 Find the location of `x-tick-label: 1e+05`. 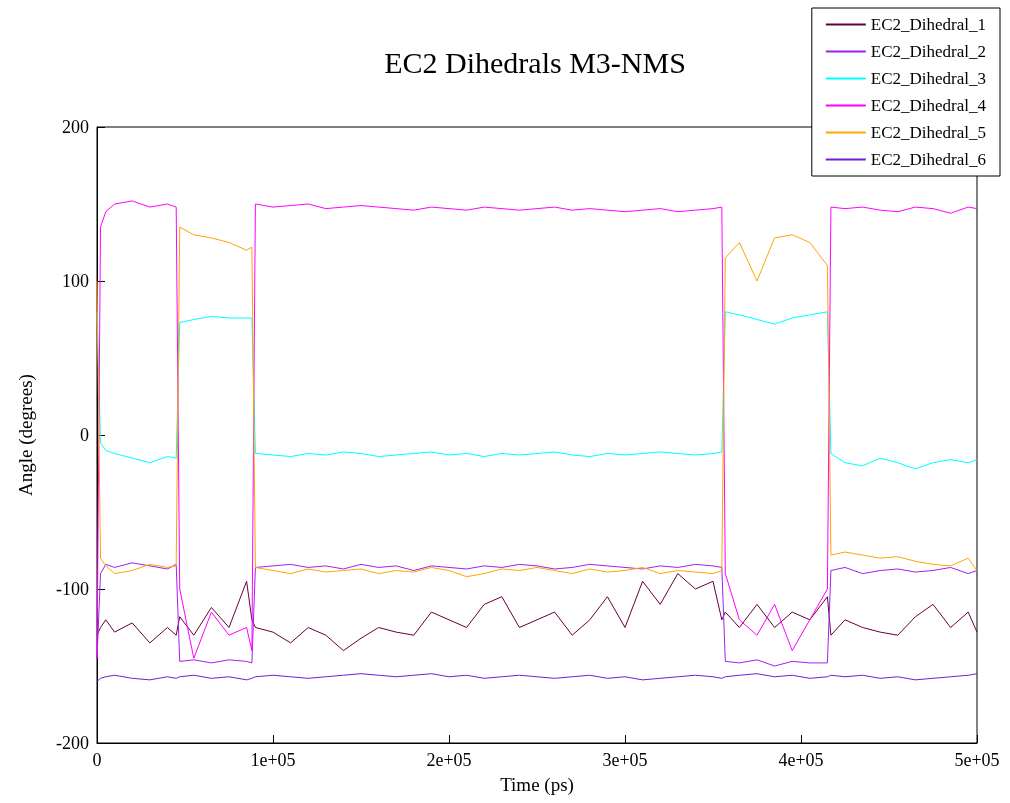

x-tick-label: 1e+05 is located at coordinates (273, 760).